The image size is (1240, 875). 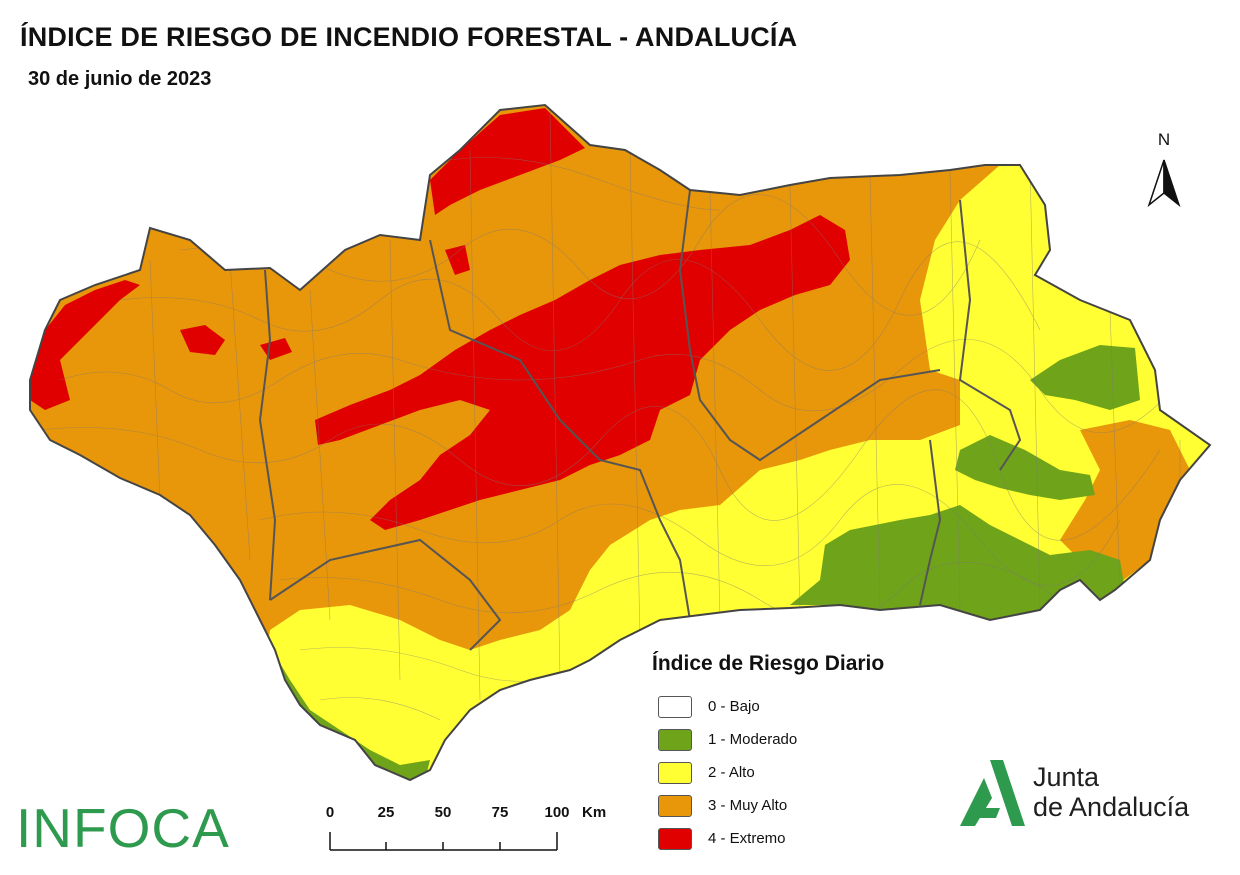 What do you see at coordinates (500, 812) in the screenshot?
I see `scale-tick-75: 75` at bounding box center [500, 812].